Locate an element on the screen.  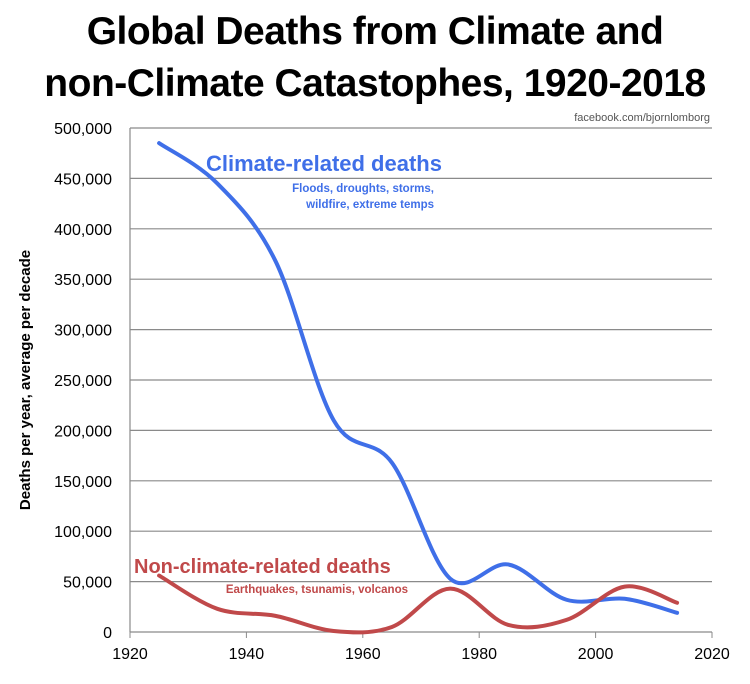
x-tick-label: 1980 is located at coordinates (479, 654).